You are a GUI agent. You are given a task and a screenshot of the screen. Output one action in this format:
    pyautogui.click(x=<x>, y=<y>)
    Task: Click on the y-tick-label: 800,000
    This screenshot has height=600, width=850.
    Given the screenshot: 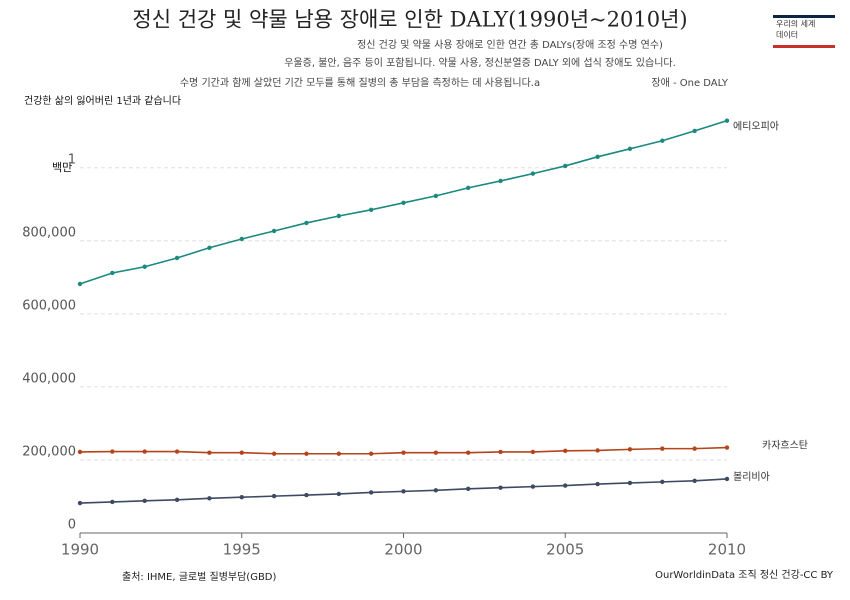 What is the action you would take?
    pyautogui.click(x=49, y=232)
    